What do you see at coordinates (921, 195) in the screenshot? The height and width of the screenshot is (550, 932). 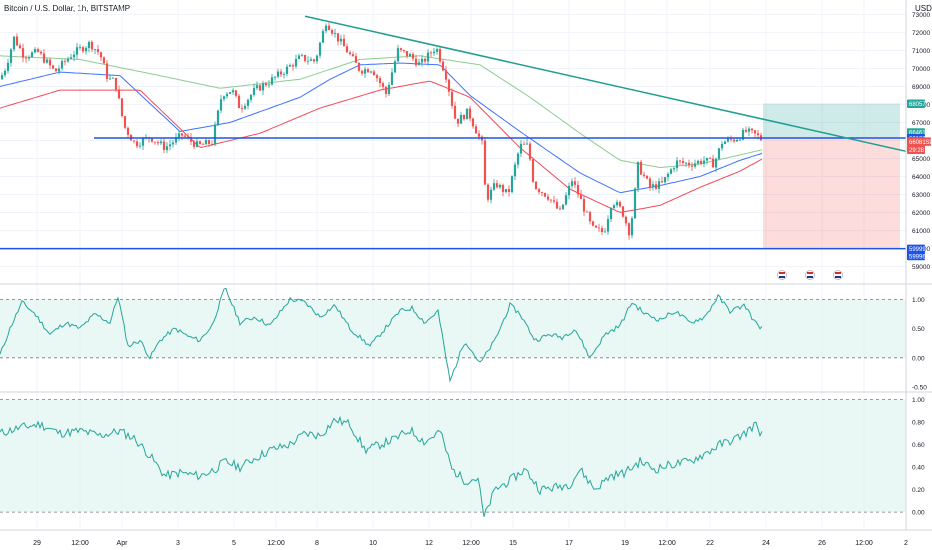 I see `y-tick-label: 63000` at bounding box center [921, 195].